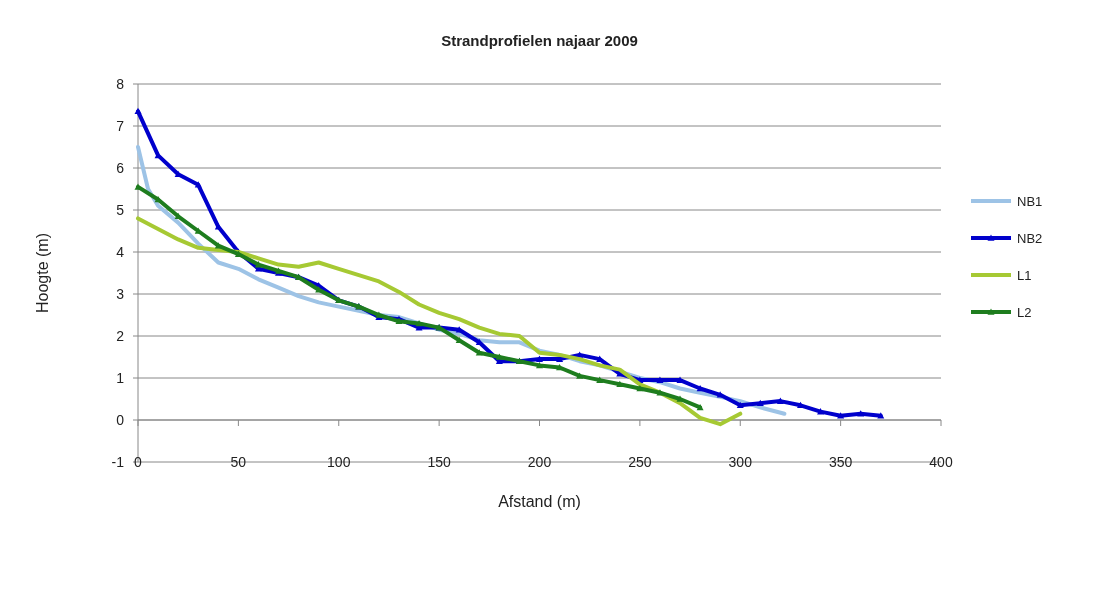 This screenshot has width=1109, height=610. Describe the element at coordinates (840, 461) in the screenshot. I see `x-tick-label: 350` at that location.